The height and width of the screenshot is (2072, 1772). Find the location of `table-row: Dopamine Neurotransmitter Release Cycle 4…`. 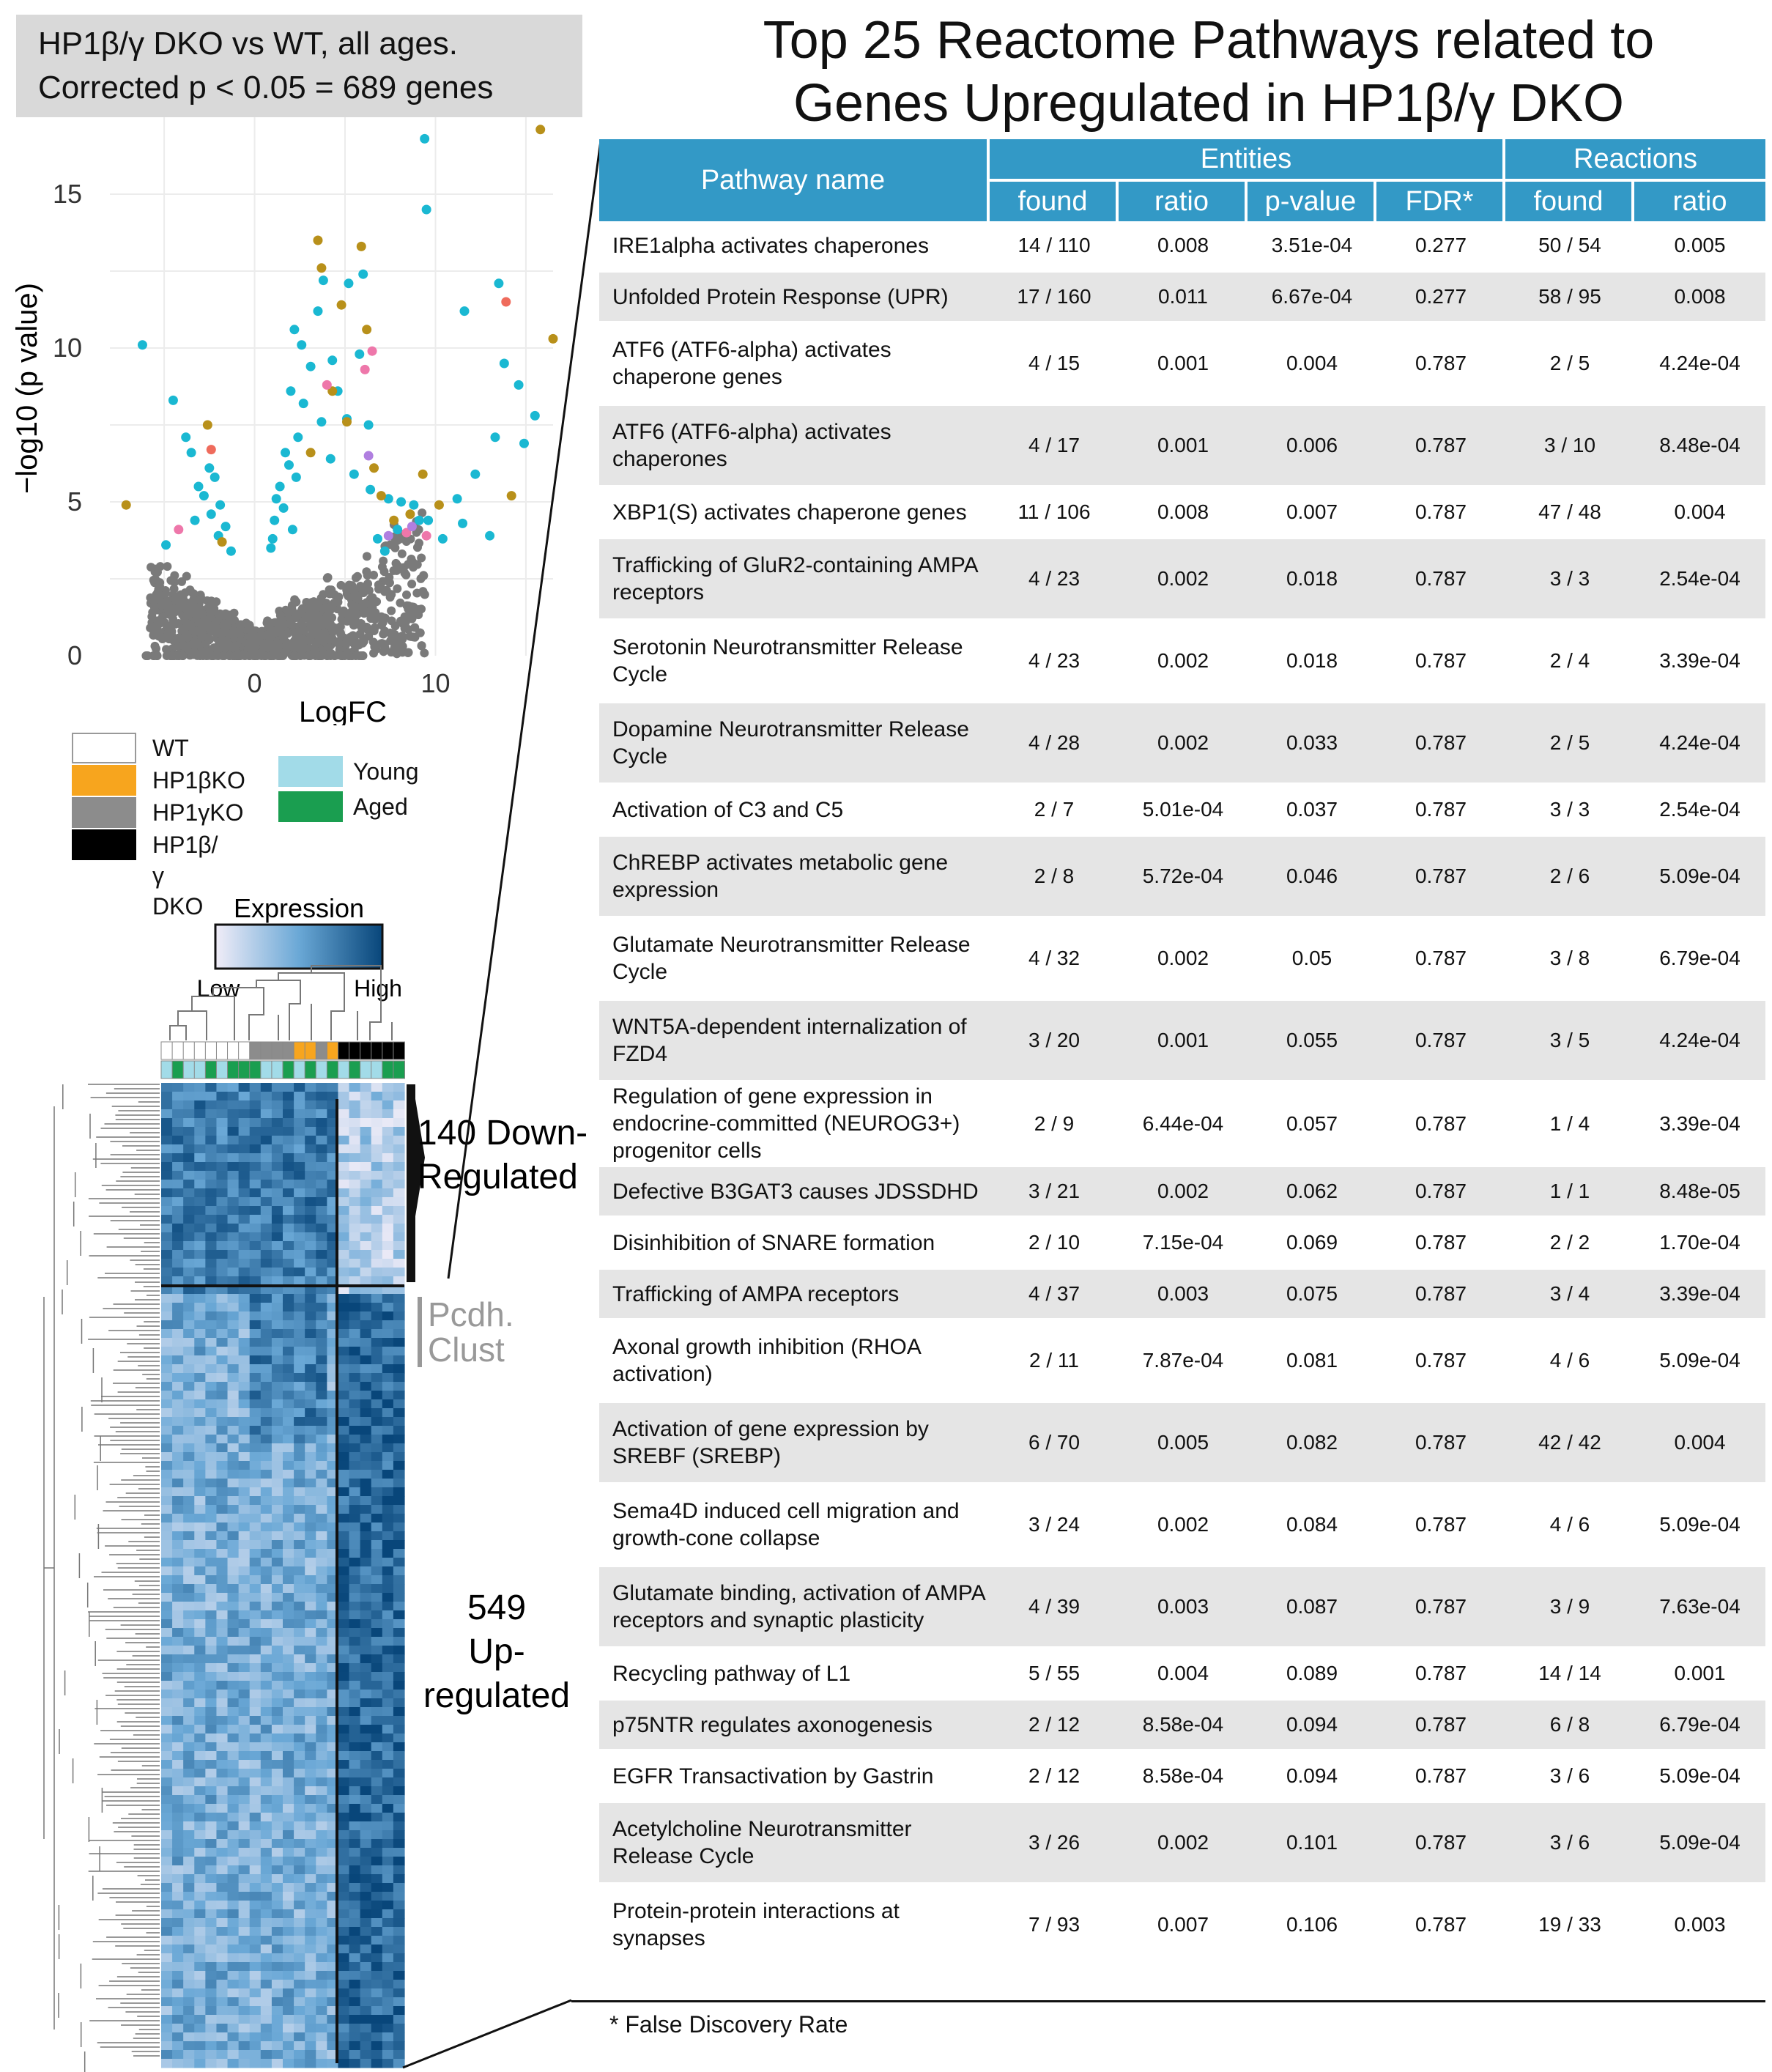

table-row: Dopamine Neurotransmitter Release Cycle 4… is located at coordinates (1182, 744).